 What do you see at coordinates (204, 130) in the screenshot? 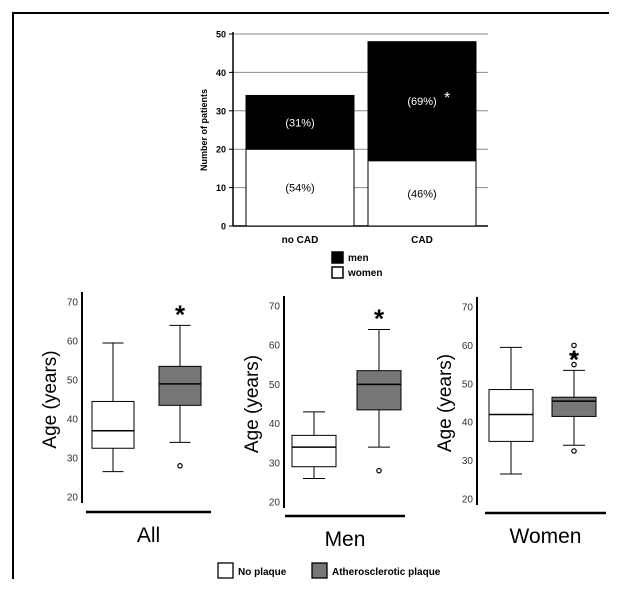
I see `y-axis-title: Number of patients` at bounding box center [204, 130].